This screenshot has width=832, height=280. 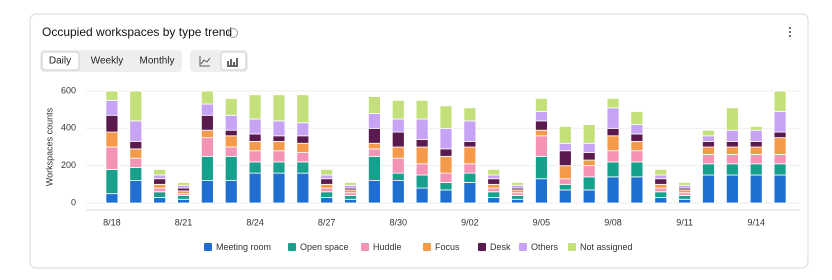 I want to click on info-icon, so click(x=233, y=33).